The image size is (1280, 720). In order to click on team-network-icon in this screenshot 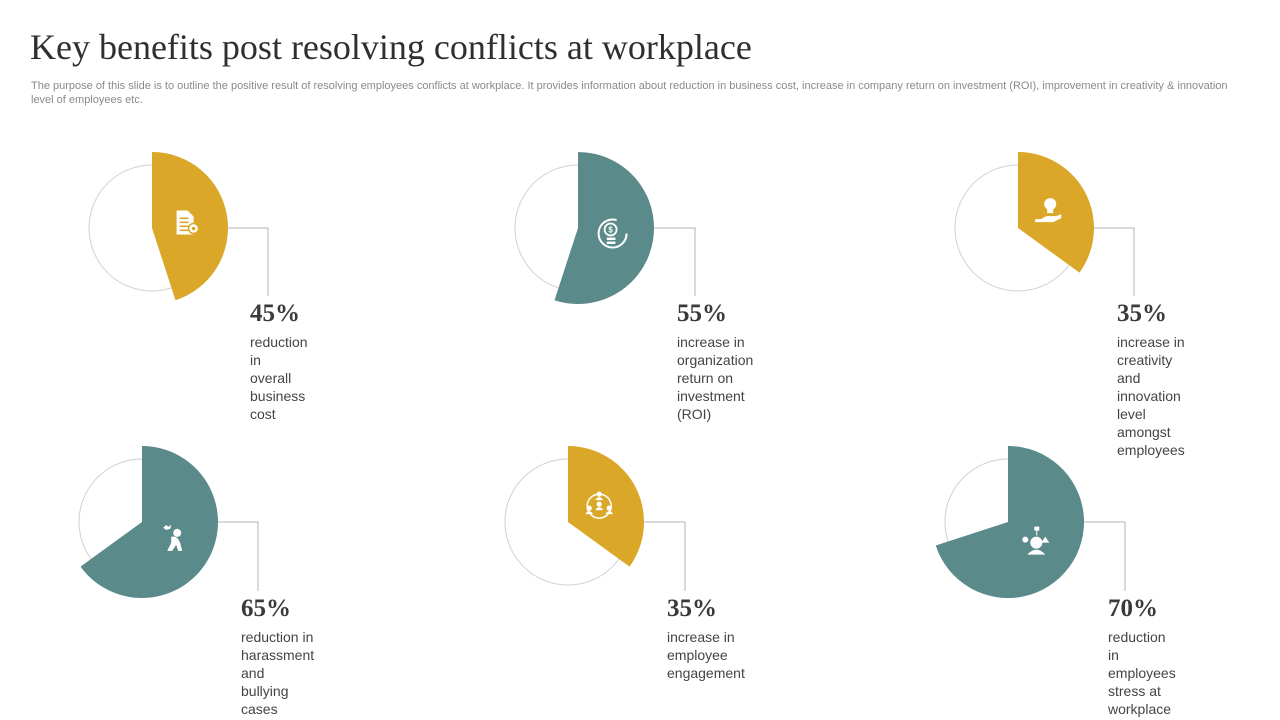, I will do `click(599, 505)`.